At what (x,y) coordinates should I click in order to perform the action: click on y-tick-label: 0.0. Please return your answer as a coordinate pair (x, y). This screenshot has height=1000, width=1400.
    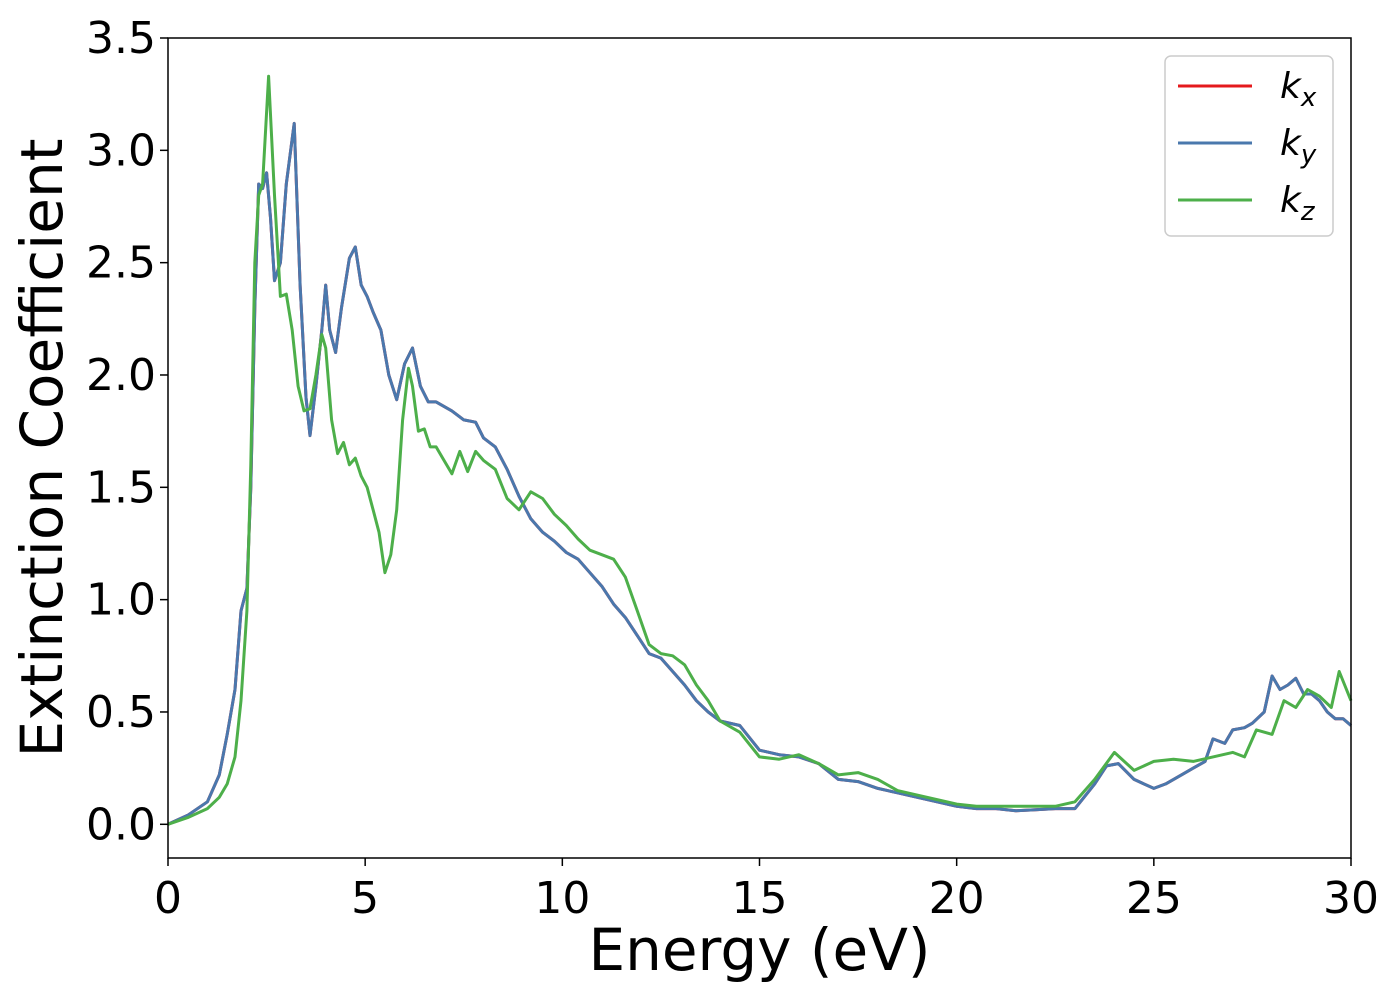
    Looking at the image, I should click on (121, 824).